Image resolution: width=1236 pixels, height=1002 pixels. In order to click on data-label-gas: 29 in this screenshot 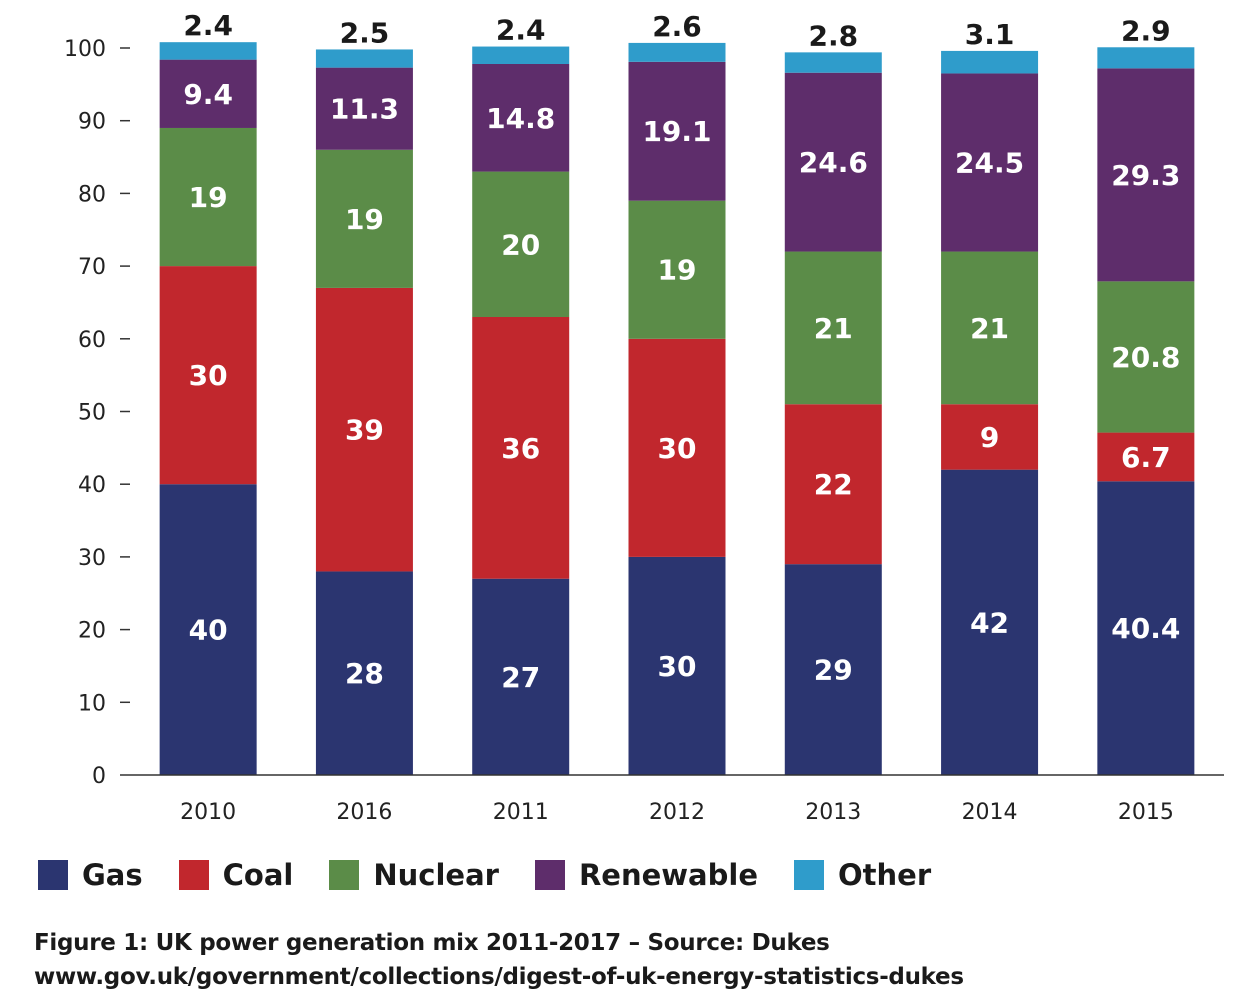, I will do `click(833, 670)`.